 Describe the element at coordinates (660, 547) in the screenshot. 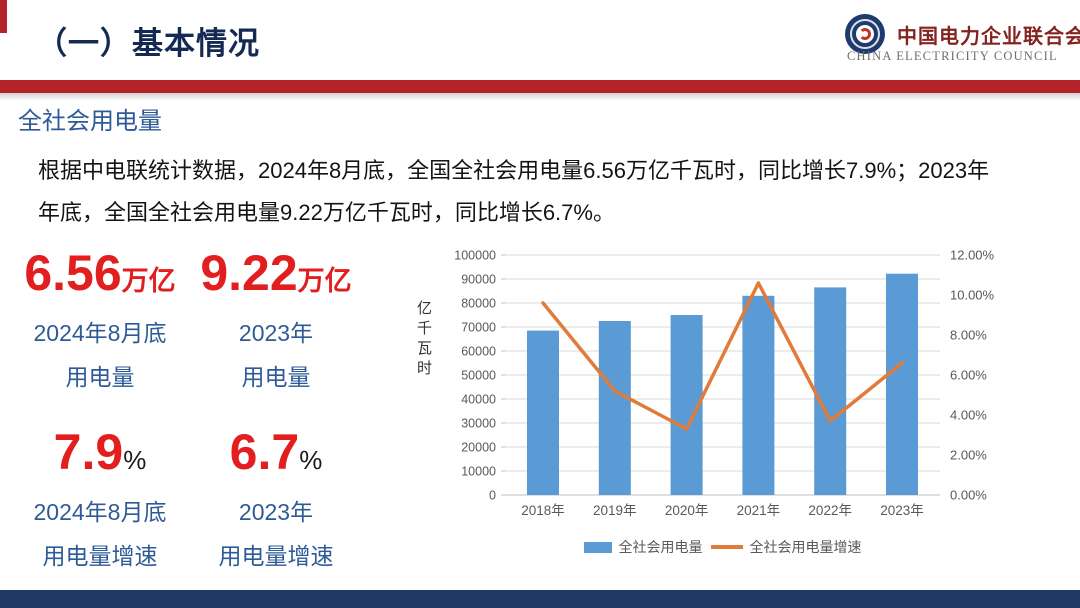

I see `legend-label: 全社会用电量` at that location.